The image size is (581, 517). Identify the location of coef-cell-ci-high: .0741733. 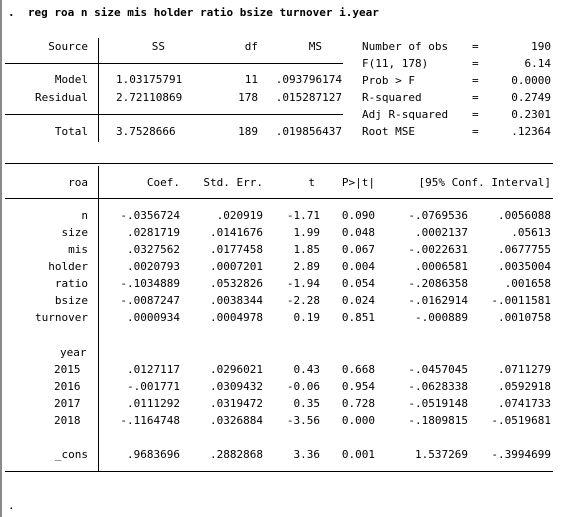
(524, 403).